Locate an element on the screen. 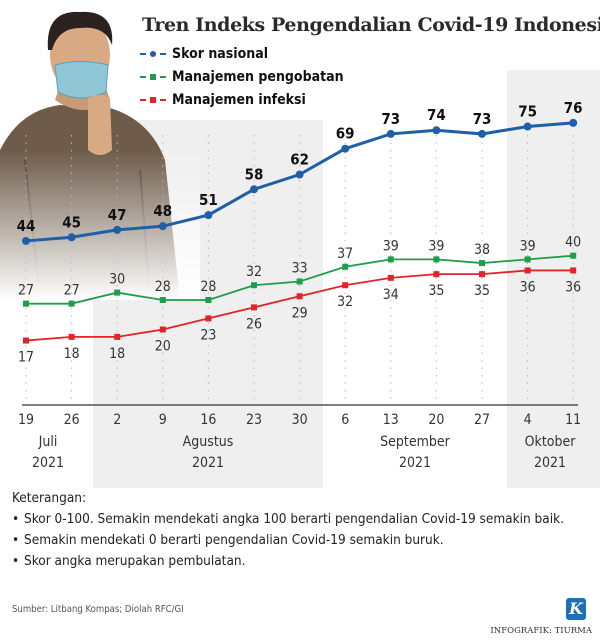 The height and width of the screenshot is (642, 600). x-tick-label: 19 is located at coordinates (26, 420).